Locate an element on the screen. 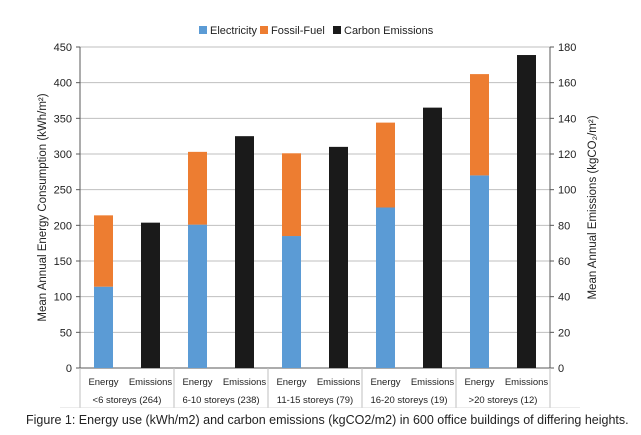 This screenshot has height=435, width=641. y-tick-label: 0 is located at coordinates (69, 369).